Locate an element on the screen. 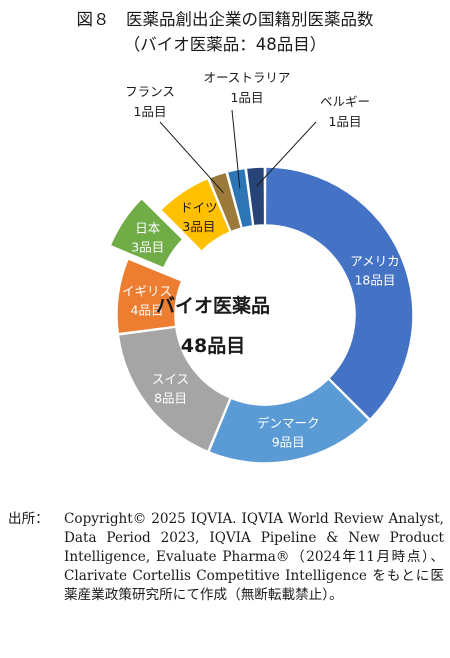  slice-3-wedge is located at coordinates (174, 389).